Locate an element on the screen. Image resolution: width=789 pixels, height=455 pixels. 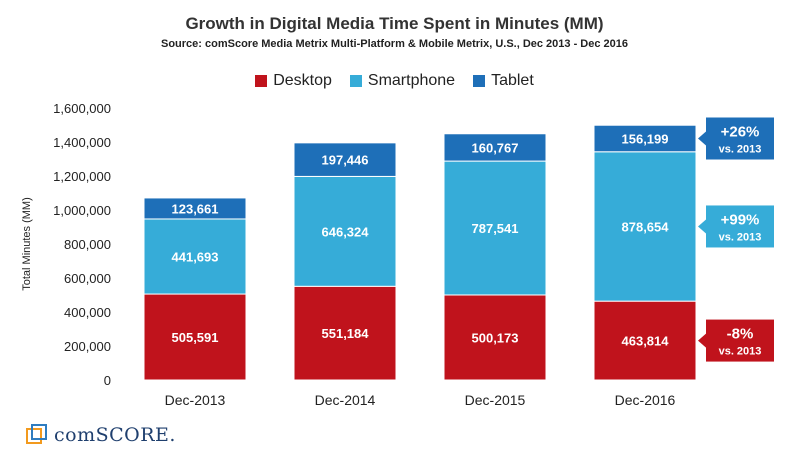
x-tick-label: Dec-2015 is located at coordinates (495, 400).